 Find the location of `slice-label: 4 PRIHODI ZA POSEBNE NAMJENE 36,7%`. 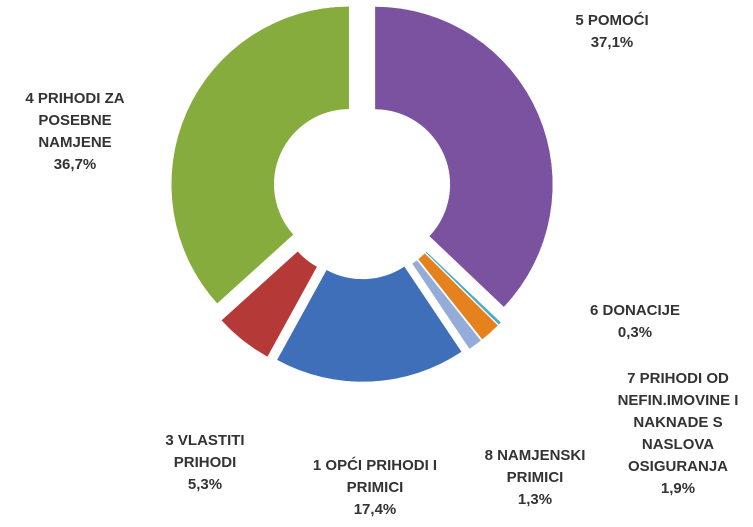

slice-label: 4 PRIHODI ZA POSEBNE NAMJENE 36,7% is located at coordinates (75, 132).